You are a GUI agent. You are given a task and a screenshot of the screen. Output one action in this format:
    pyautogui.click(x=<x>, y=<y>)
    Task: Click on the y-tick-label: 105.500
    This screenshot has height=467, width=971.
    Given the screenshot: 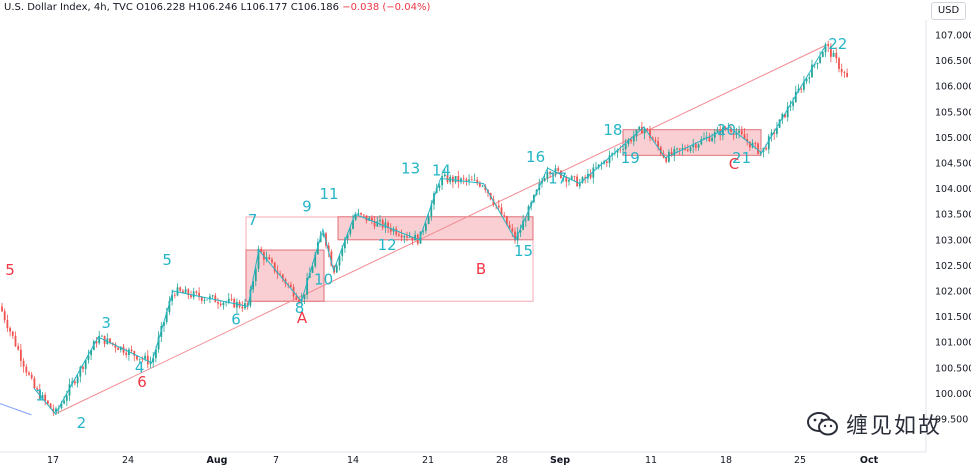 What is the action you would take?
    pyautogui.click(x=953, y=112)
    